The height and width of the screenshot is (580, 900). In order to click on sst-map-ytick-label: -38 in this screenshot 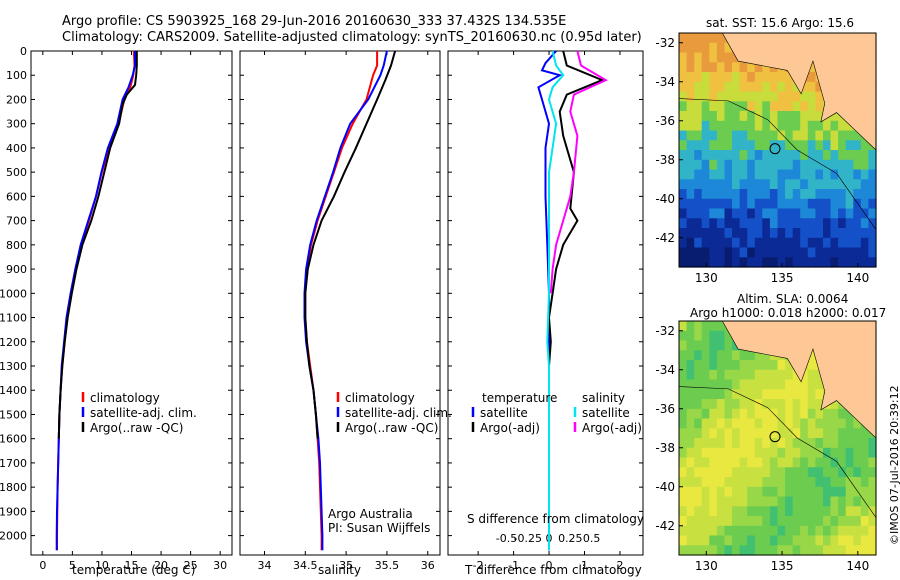, I will do `click(665, 160)`.